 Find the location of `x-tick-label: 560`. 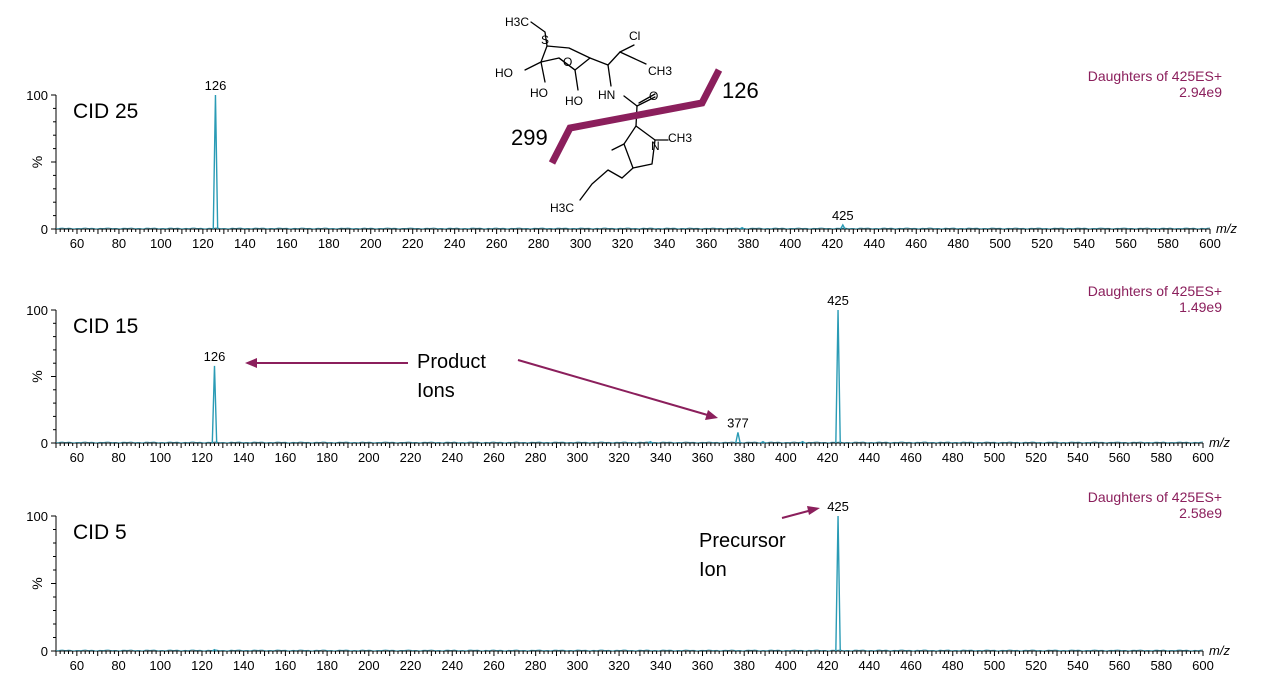

x-tick-label: 560 is located at coordinates (1120, 457).